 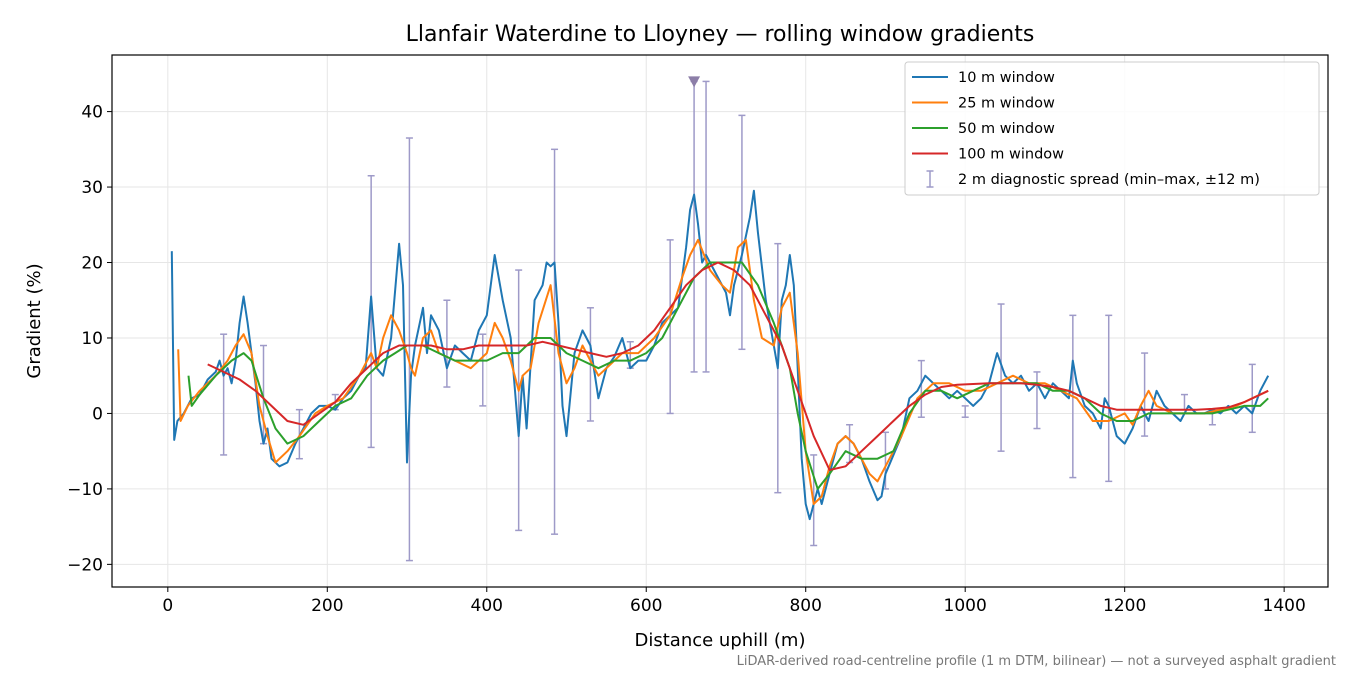 I want to click on y-axis-label: Gradient (%), so click(x=34, y=320).